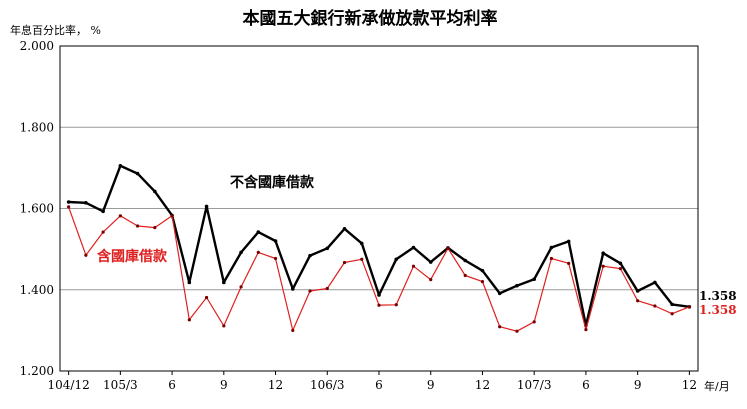 This screenshot has height=409, width=747. Describe the element at coordinates (37, 290) in the screenshot. I see `y-tick-label: 1.400` at that location.